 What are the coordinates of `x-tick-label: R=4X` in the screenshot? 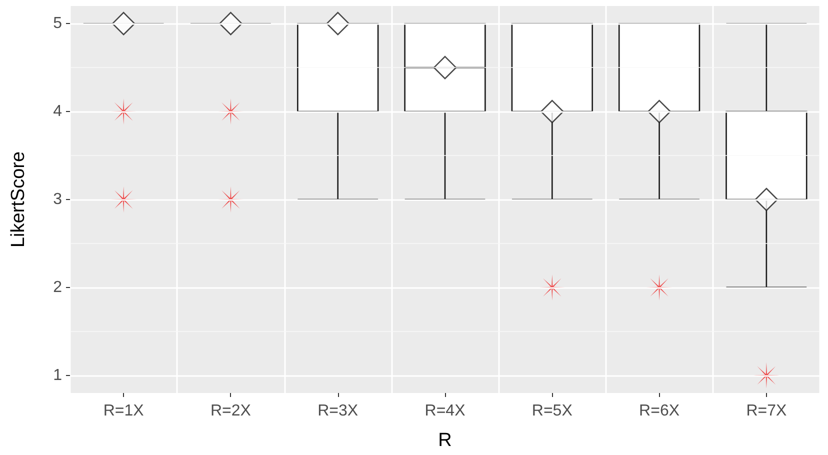 It's located at (445, 411).